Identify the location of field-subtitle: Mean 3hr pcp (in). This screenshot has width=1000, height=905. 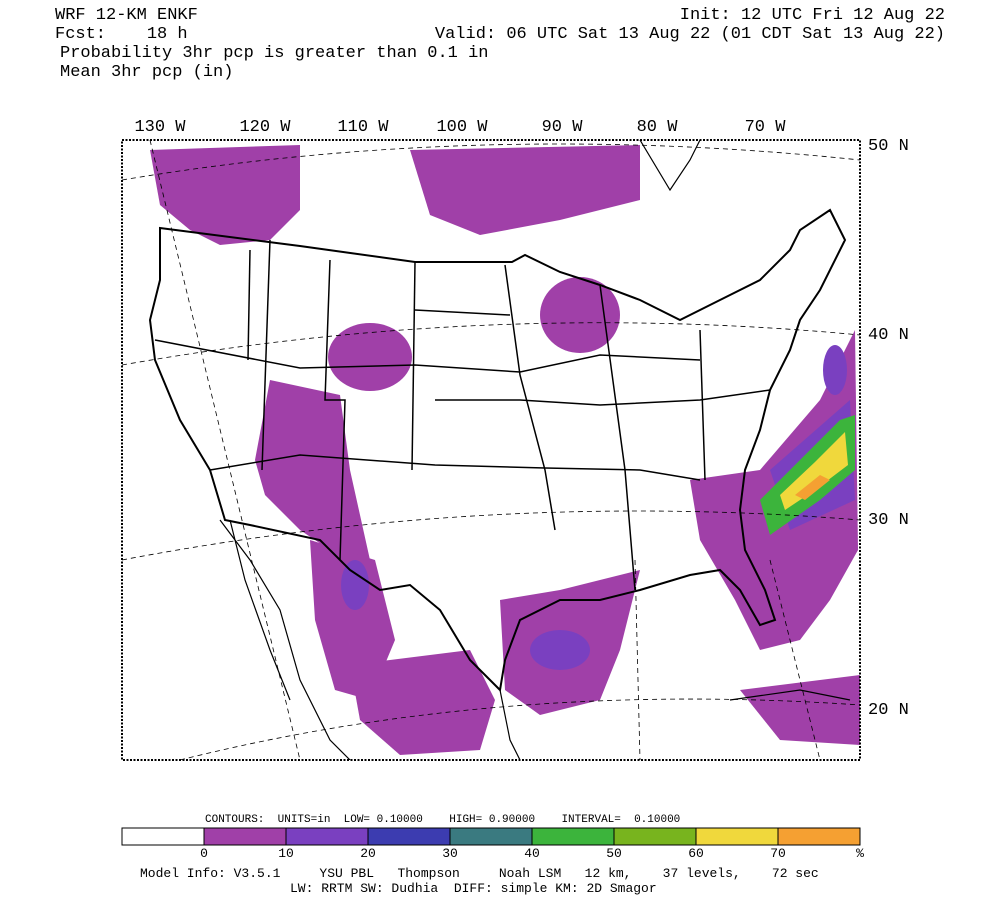
(146, 72).